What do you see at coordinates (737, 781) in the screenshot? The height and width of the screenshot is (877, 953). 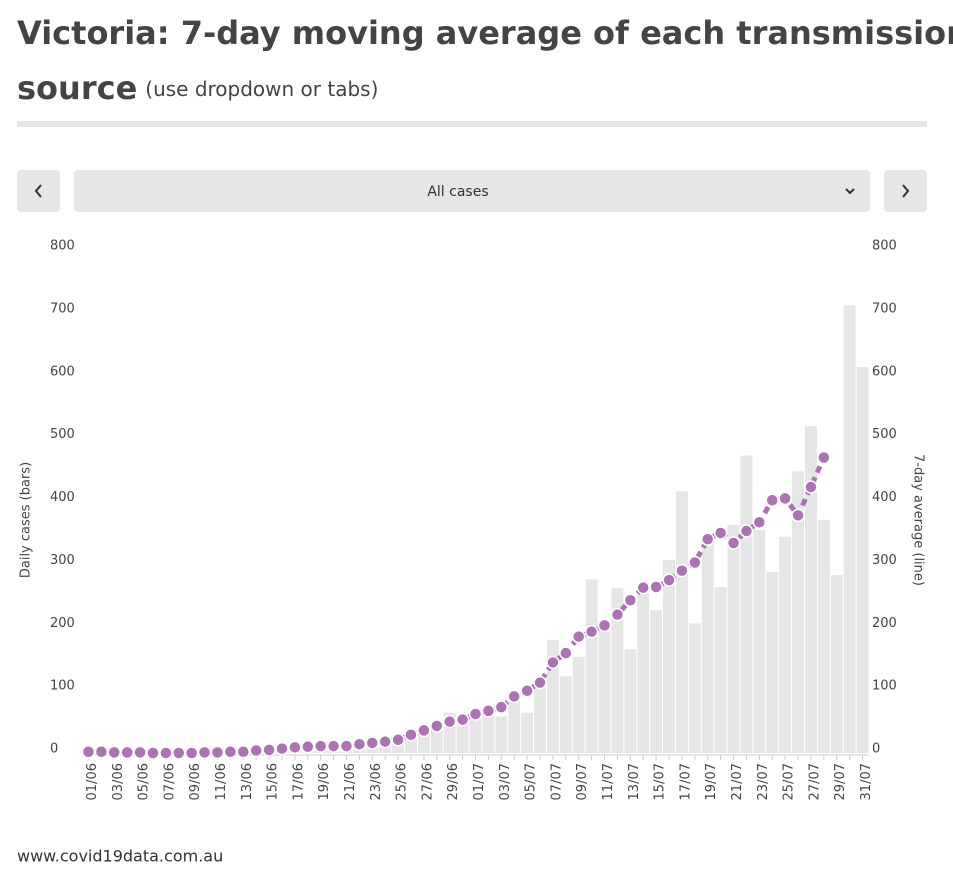 I see `x-tick-label: 21/07` at bounding box center [737, 781].